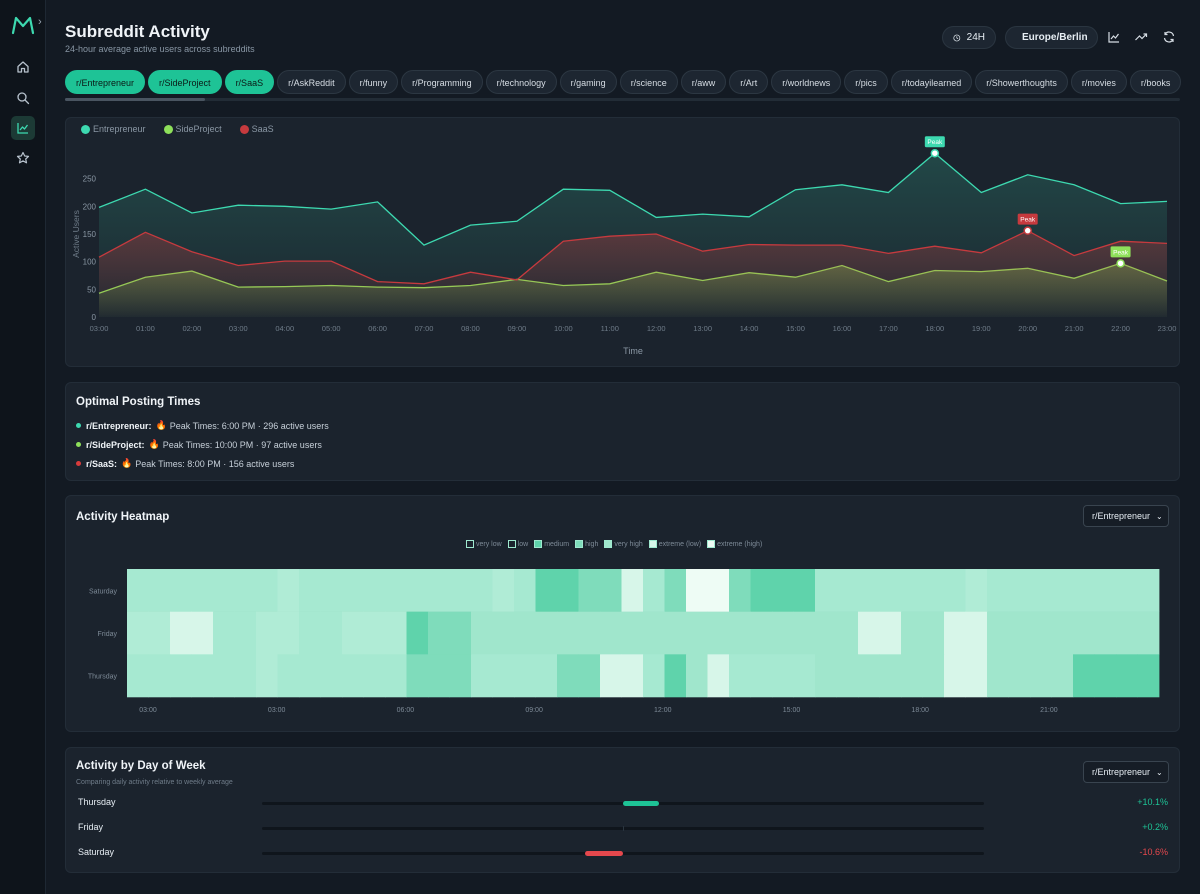  Describe the element at coordinates (40, 22) in the screenshot. I see `chevron-right-icon: ›` at that location.